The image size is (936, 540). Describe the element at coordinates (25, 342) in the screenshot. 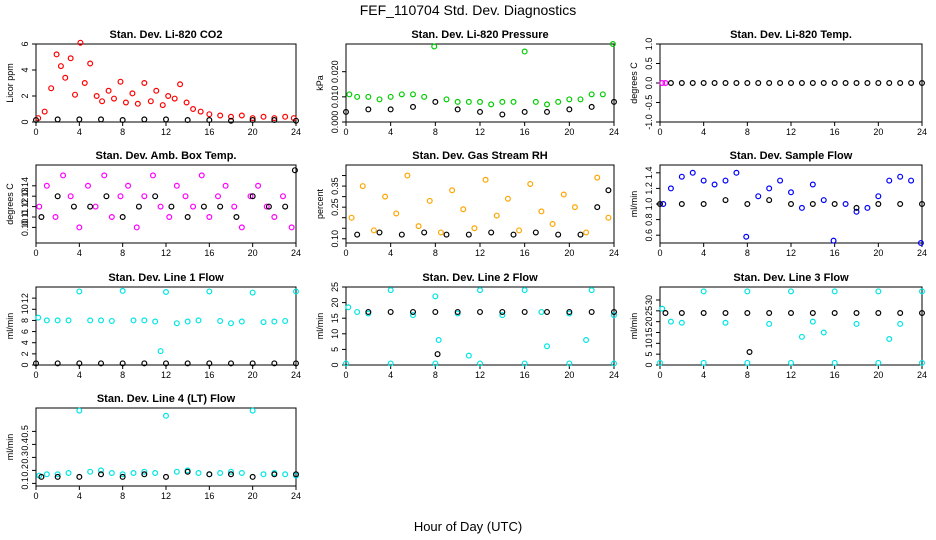

I see `y-tick-label: 4` at that location.